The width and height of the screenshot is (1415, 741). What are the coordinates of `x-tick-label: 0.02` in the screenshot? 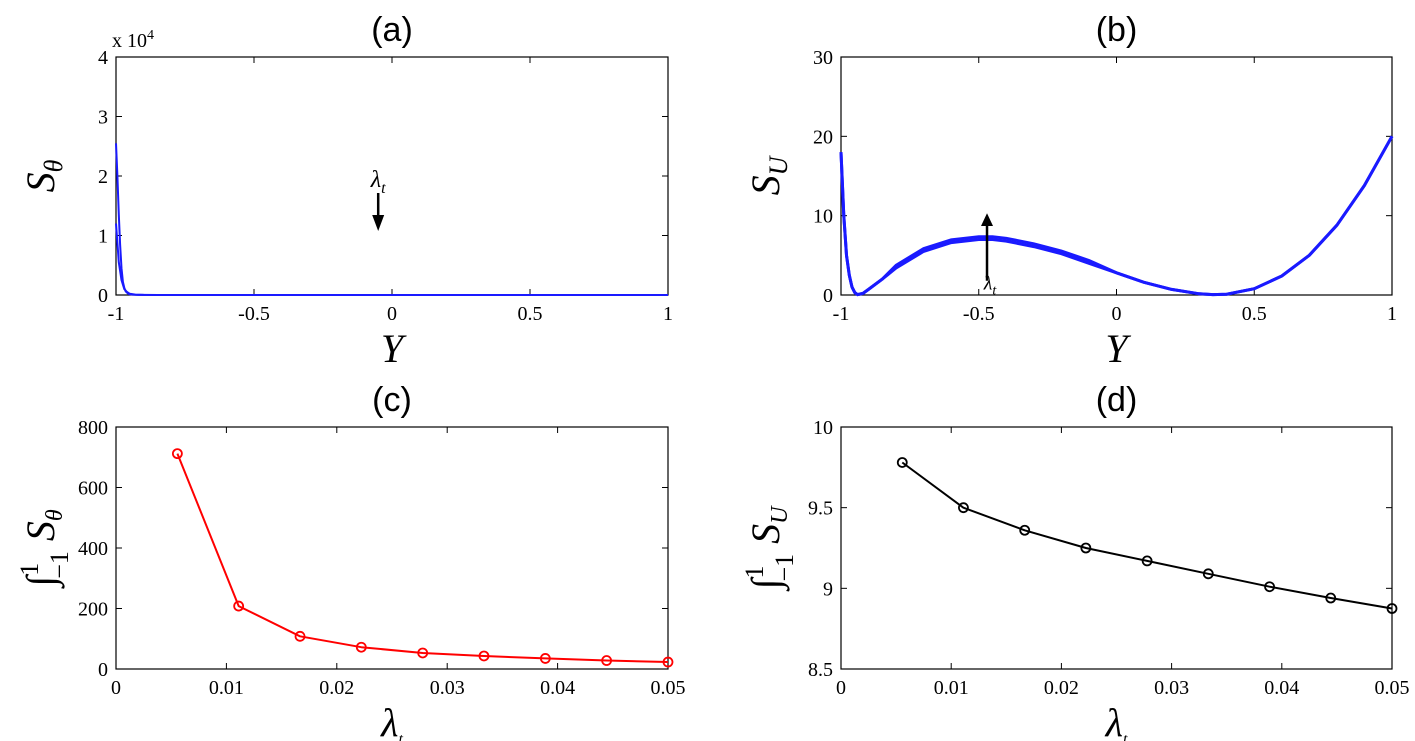 It's located at (336, 688).